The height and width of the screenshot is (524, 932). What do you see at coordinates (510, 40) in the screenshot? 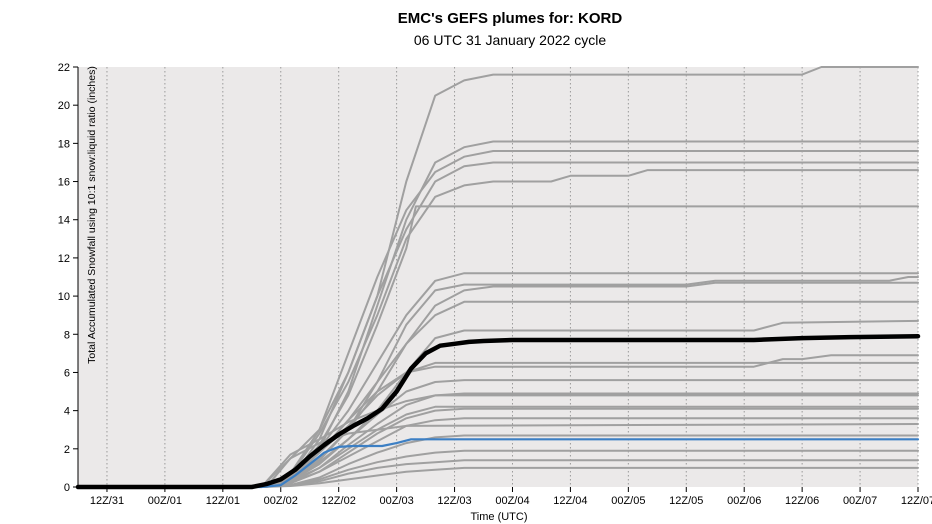
I see `chart-subtitle: 06 UTC 31 January 2022 cycle` at bounding box center [510, 40].